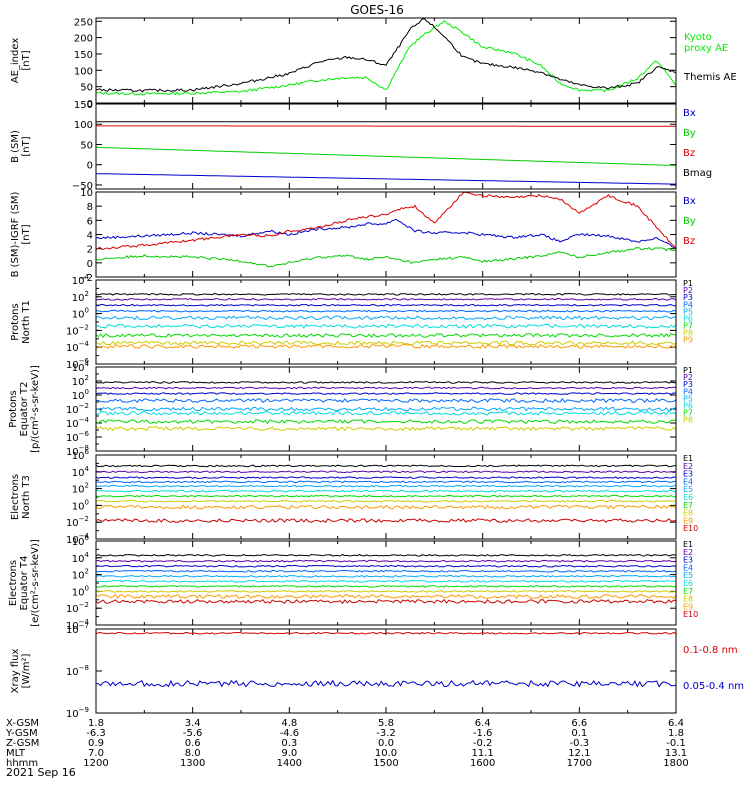  Describe the element at coordinates (96, 723) in the screenshot. I see `time-axis-value: 1.8` at that location.